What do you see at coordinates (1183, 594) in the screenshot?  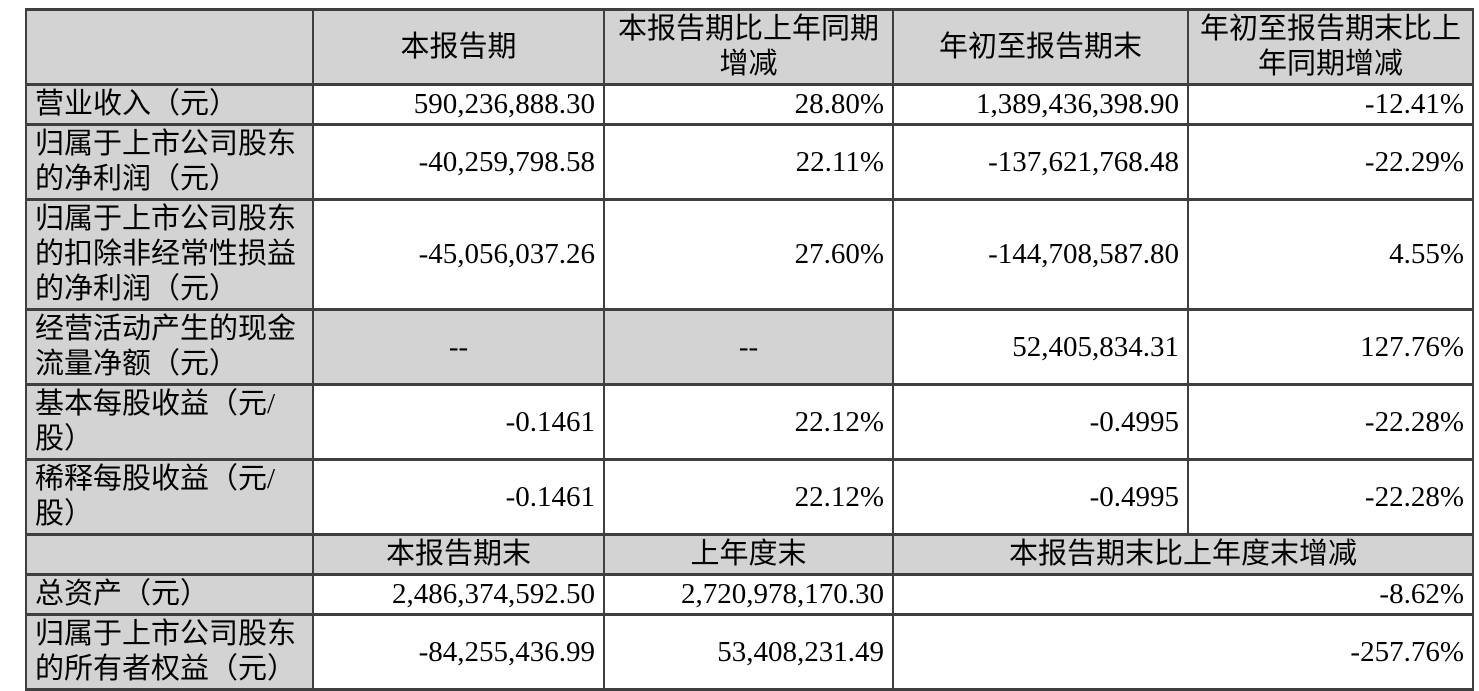 I see `value-cell: -8.62%` at bounding box center [1183, 594].